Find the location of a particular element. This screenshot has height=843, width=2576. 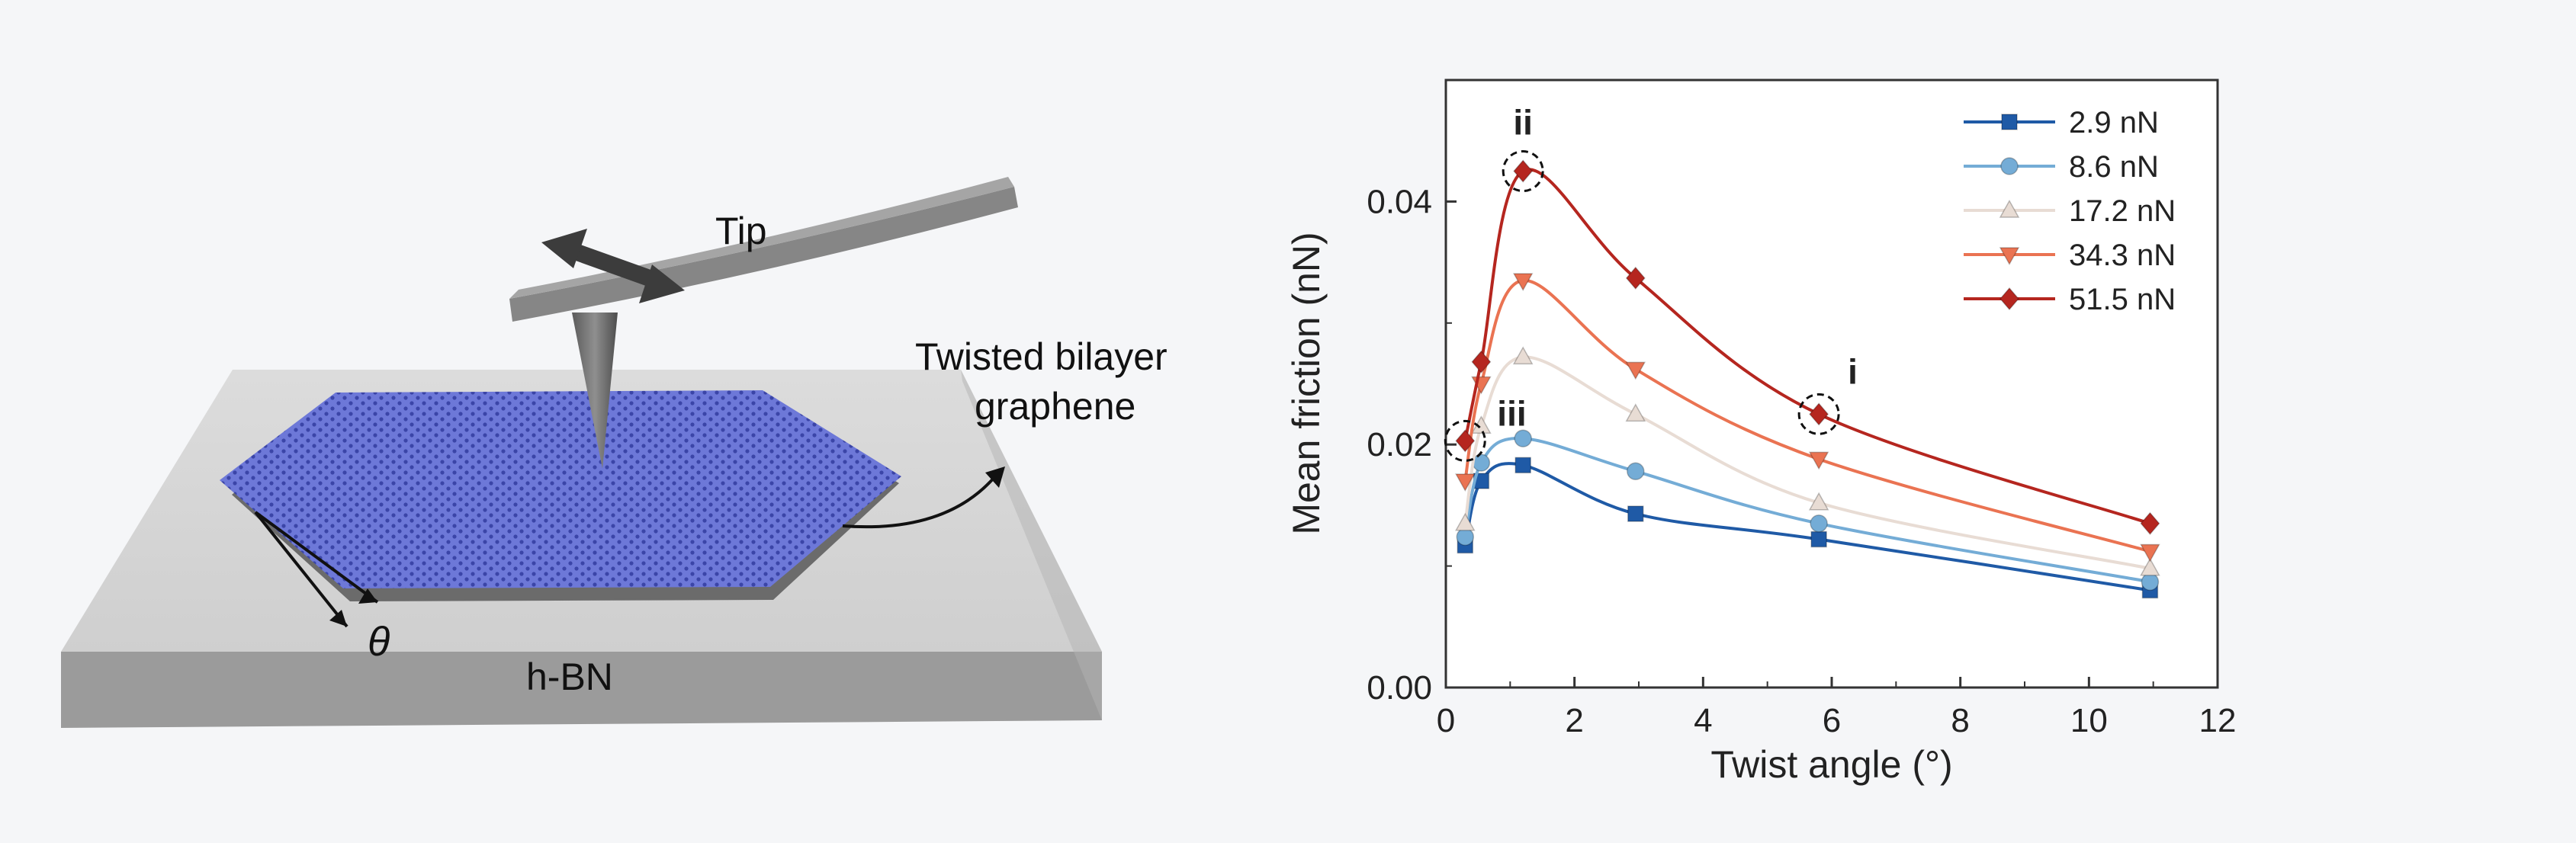

legend-label: 8.6 nN is located at coordinates (2114, 167).